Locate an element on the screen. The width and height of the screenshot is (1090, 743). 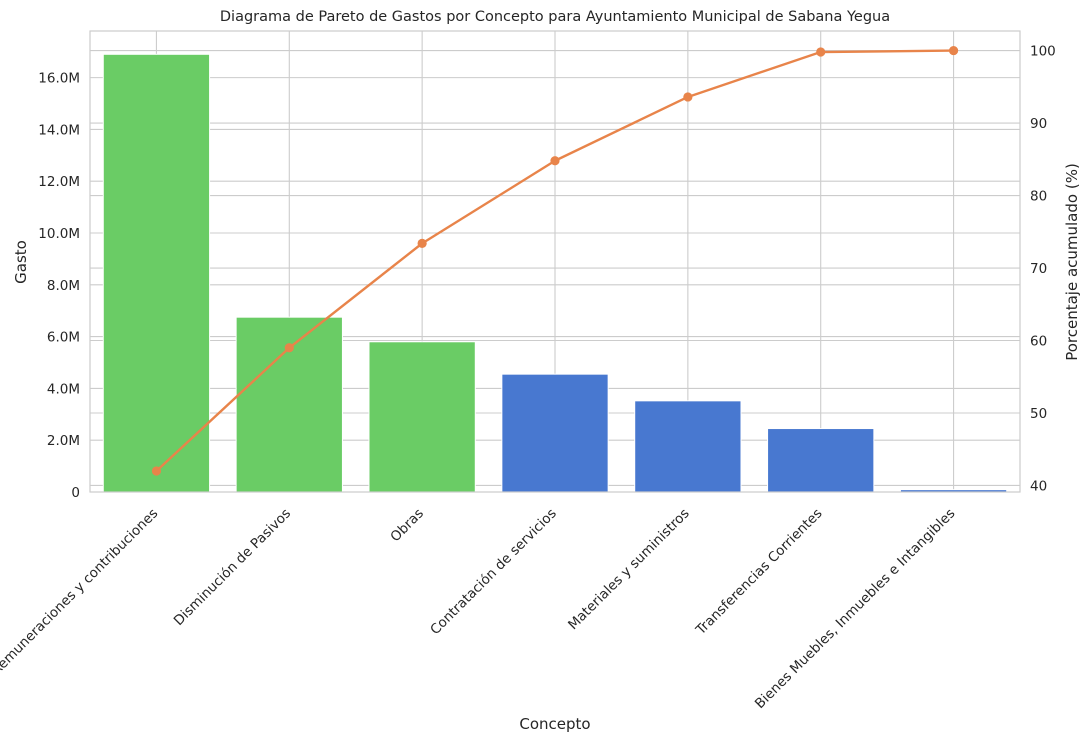
y2-tick-label-1: 50 is located at coordinates (1038, 414).